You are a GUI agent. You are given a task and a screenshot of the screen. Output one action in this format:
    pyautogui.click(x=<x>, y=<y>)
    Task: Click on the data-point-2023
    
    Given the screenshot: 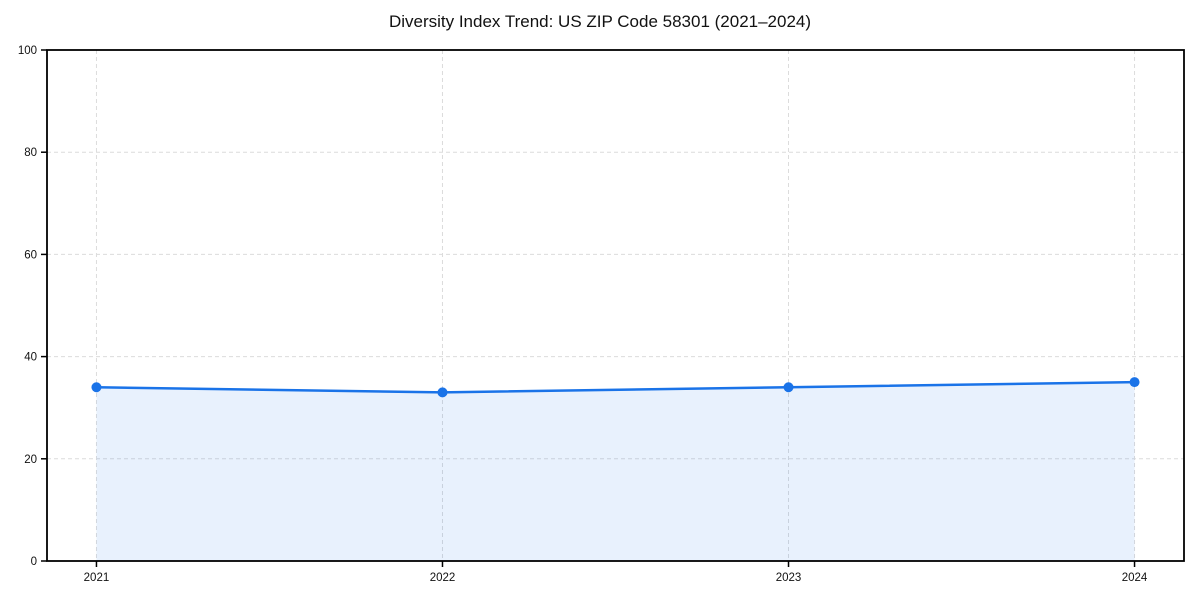 What is the action you would take?
    pyautogui.click(x=788, y=387)
    